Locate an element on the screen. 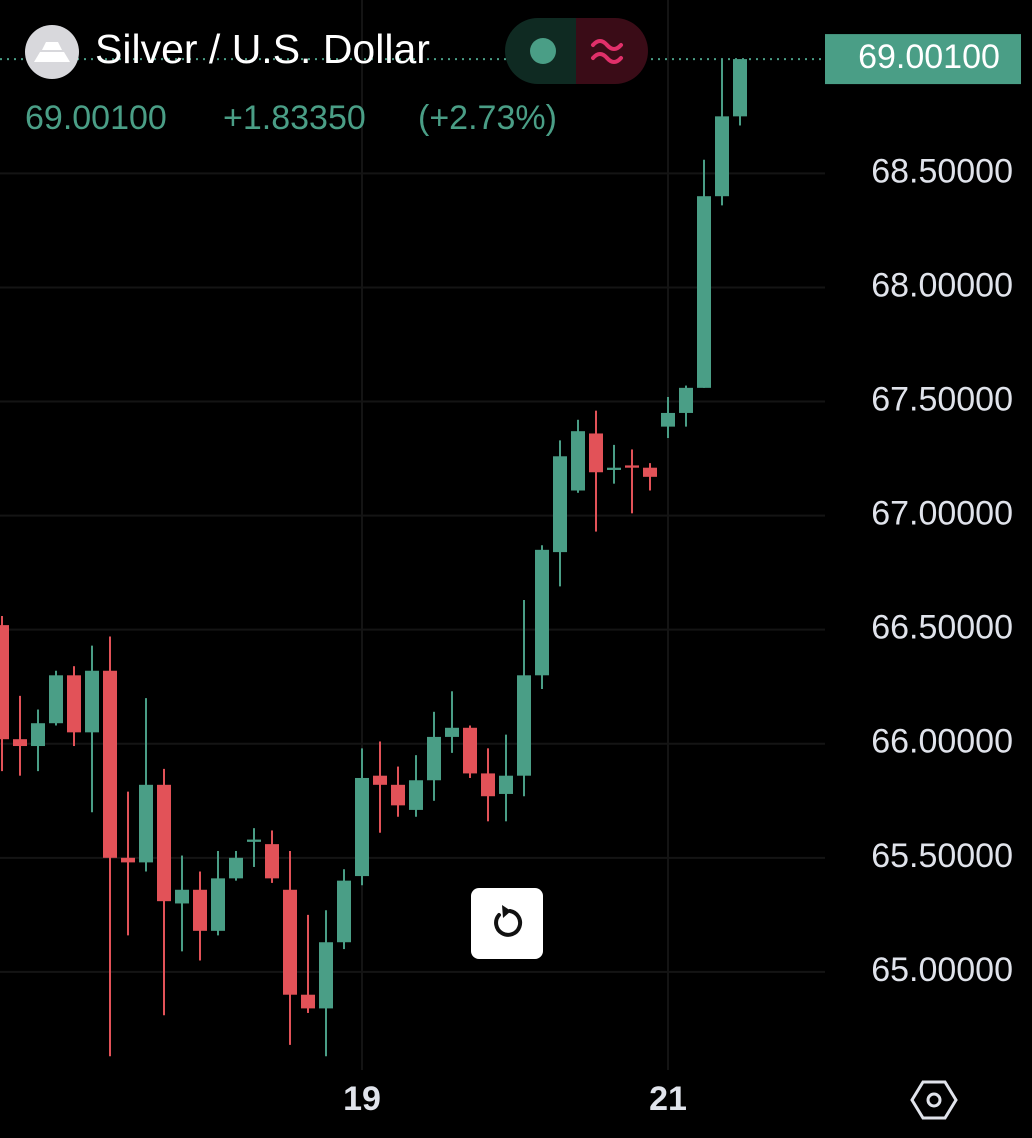 The height and width of the screenshot is (1138, 1032). y-tick-label: 65.50000 is located at coordinates (942, 856).